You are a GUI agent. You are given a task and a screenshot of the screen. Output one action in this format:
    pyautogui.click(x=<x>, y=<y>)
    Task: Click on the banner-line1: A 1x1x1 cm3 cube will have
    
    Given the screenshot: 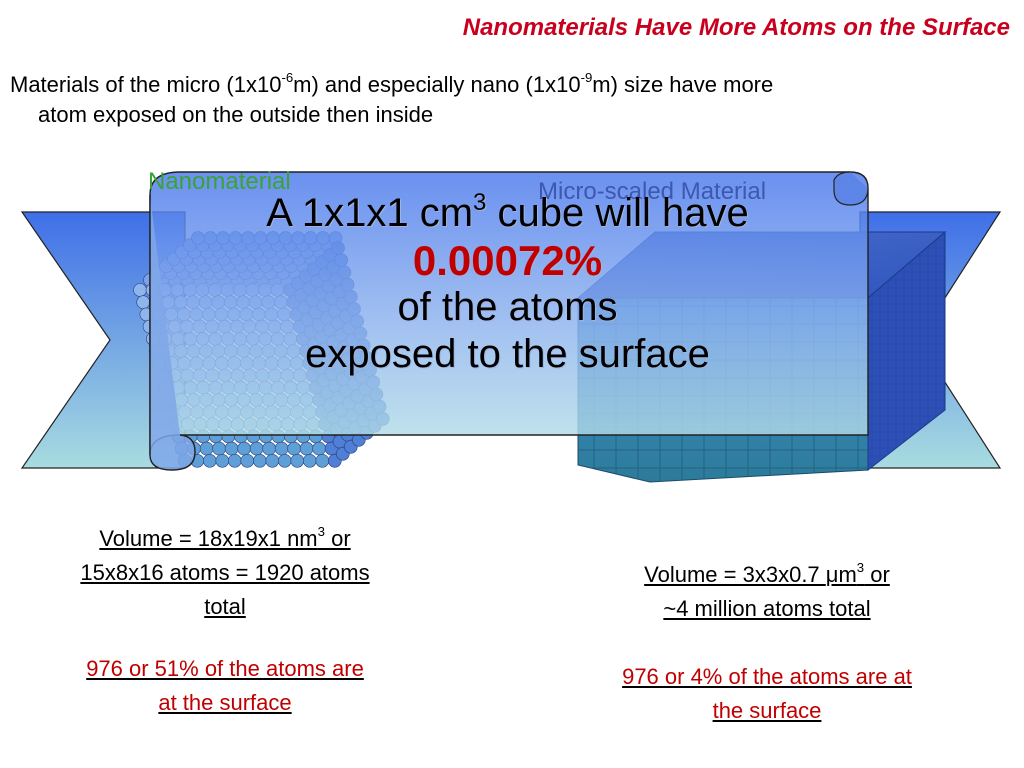 What is the action you would take?
    pyautogui.click(x=507, y=213)
    